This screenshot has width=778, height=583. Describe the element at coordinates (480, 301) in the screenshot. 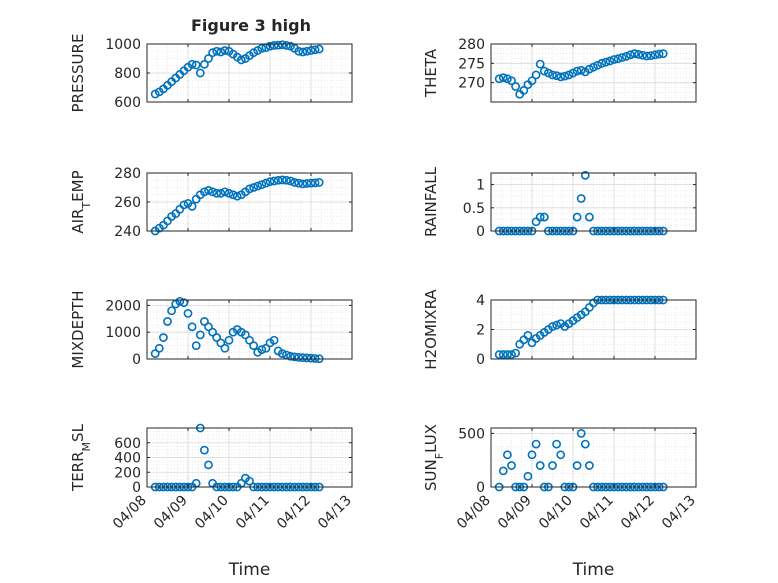

I see `y-tick-label: 4` at that location.